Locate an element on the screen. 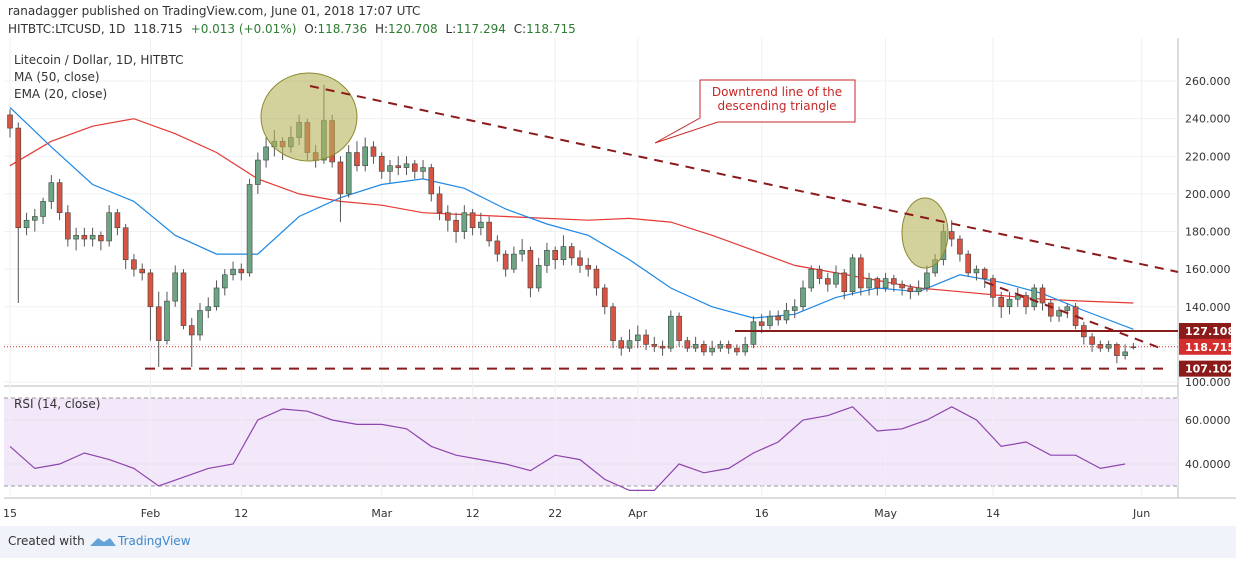 The height and width of the screenshot is (562, 1236). y-tick-label: 240.000 is located at coordinates (1208, 119).